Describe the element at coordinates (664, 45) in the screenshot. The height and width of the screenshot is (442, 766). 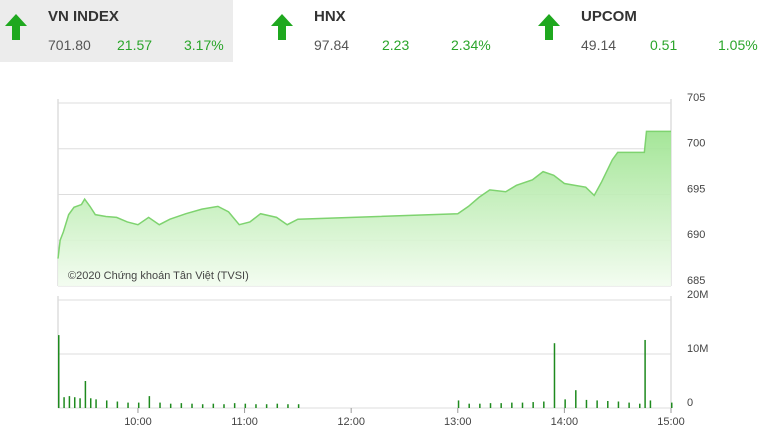
I see `index-change: 0.51` at that location.